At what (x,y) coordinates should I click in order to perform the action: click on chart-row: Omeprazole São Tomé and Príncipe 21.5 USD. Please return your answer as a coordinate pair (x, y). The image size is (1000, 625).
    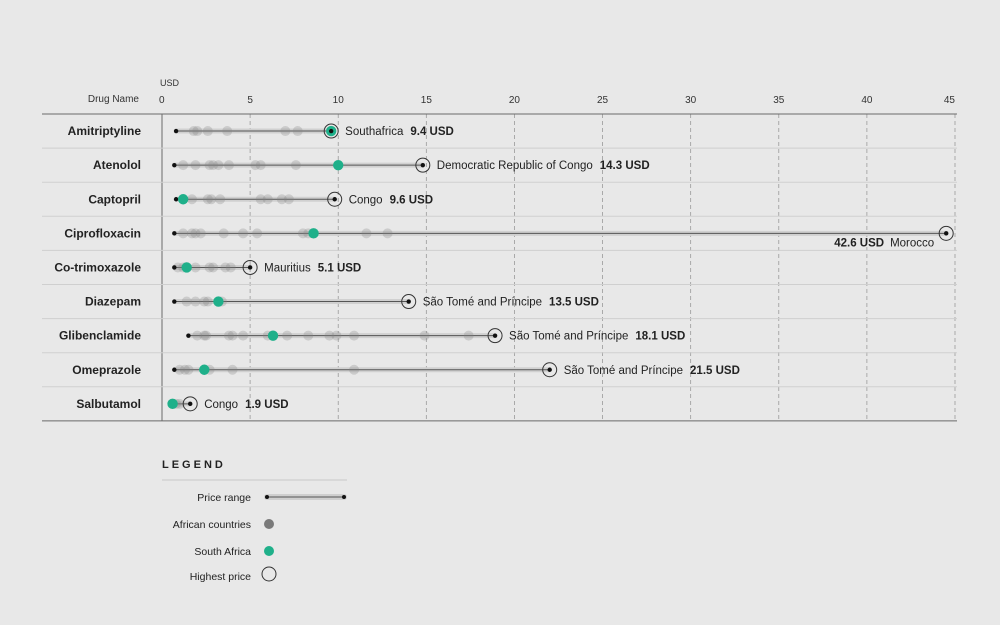
    Looking at the image, I should click on (499, 365).